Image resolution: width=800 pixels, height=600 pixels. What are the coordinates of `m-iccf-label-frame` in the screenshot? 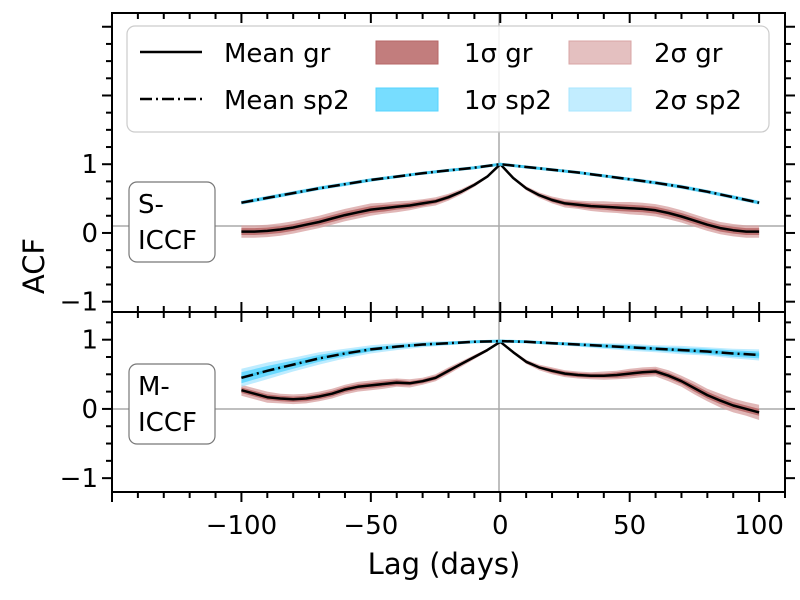 It's located at (172, 404).